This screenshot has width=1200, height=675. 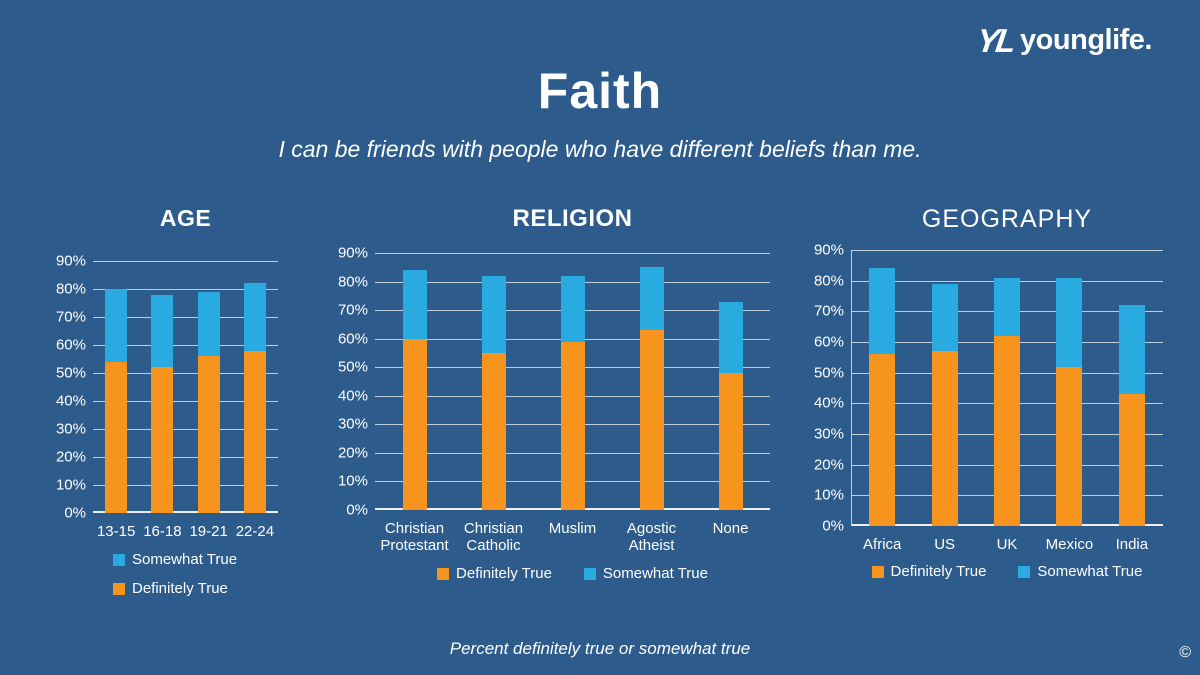 I want to click on x-axis: 13-15 16-18 19-21 22-24, so click(x=185, y=531).